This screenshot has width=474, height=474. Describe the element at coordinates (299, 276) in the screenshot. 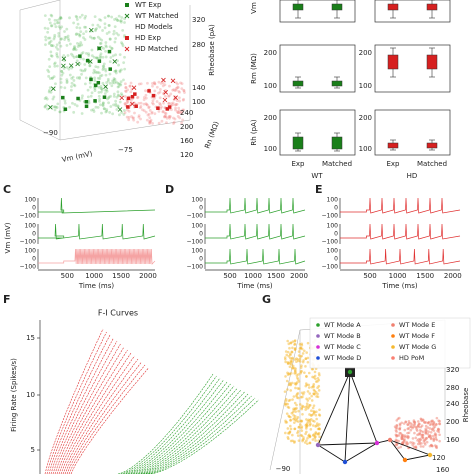

I see `tick-label: 2000` at that location.